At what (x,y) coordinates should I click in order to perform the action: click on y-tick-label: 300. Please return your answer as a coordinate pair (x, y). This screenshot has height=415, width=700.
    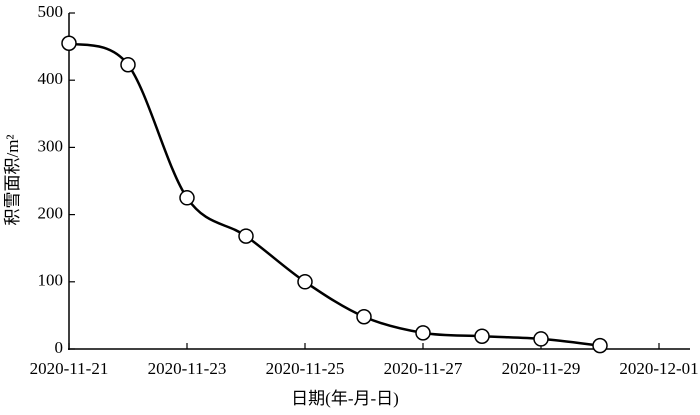
    Looking at the image, I should click on (51, 145).